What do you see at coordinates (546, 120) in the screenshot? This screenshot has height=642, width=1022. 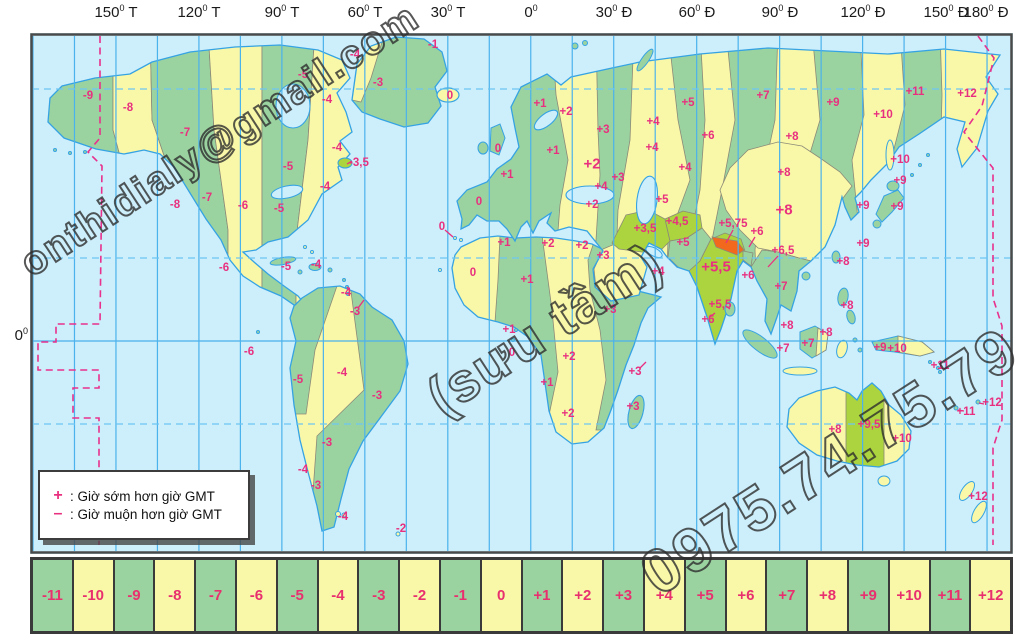 I see `baltic-sea` at bounding box center [546, 120].